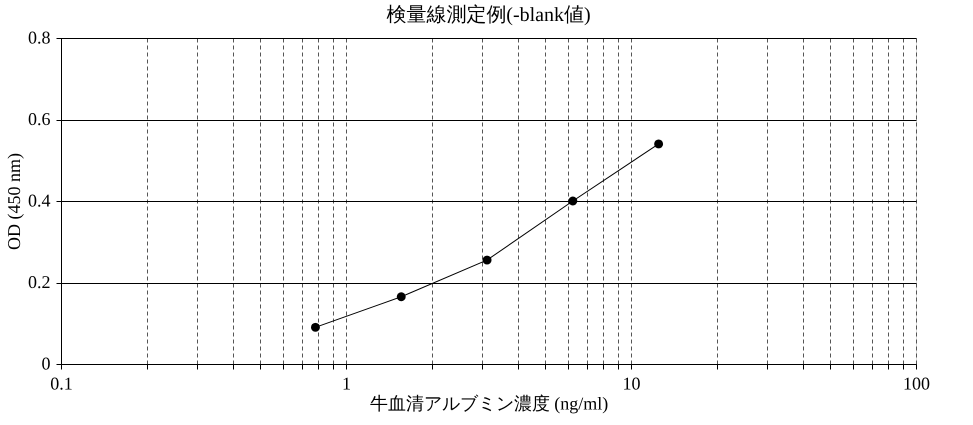  What do you see at coordinates (39, 119) in the screenshot?
I see `y-tick-label: 0.6` at bounding box center [39, 119].